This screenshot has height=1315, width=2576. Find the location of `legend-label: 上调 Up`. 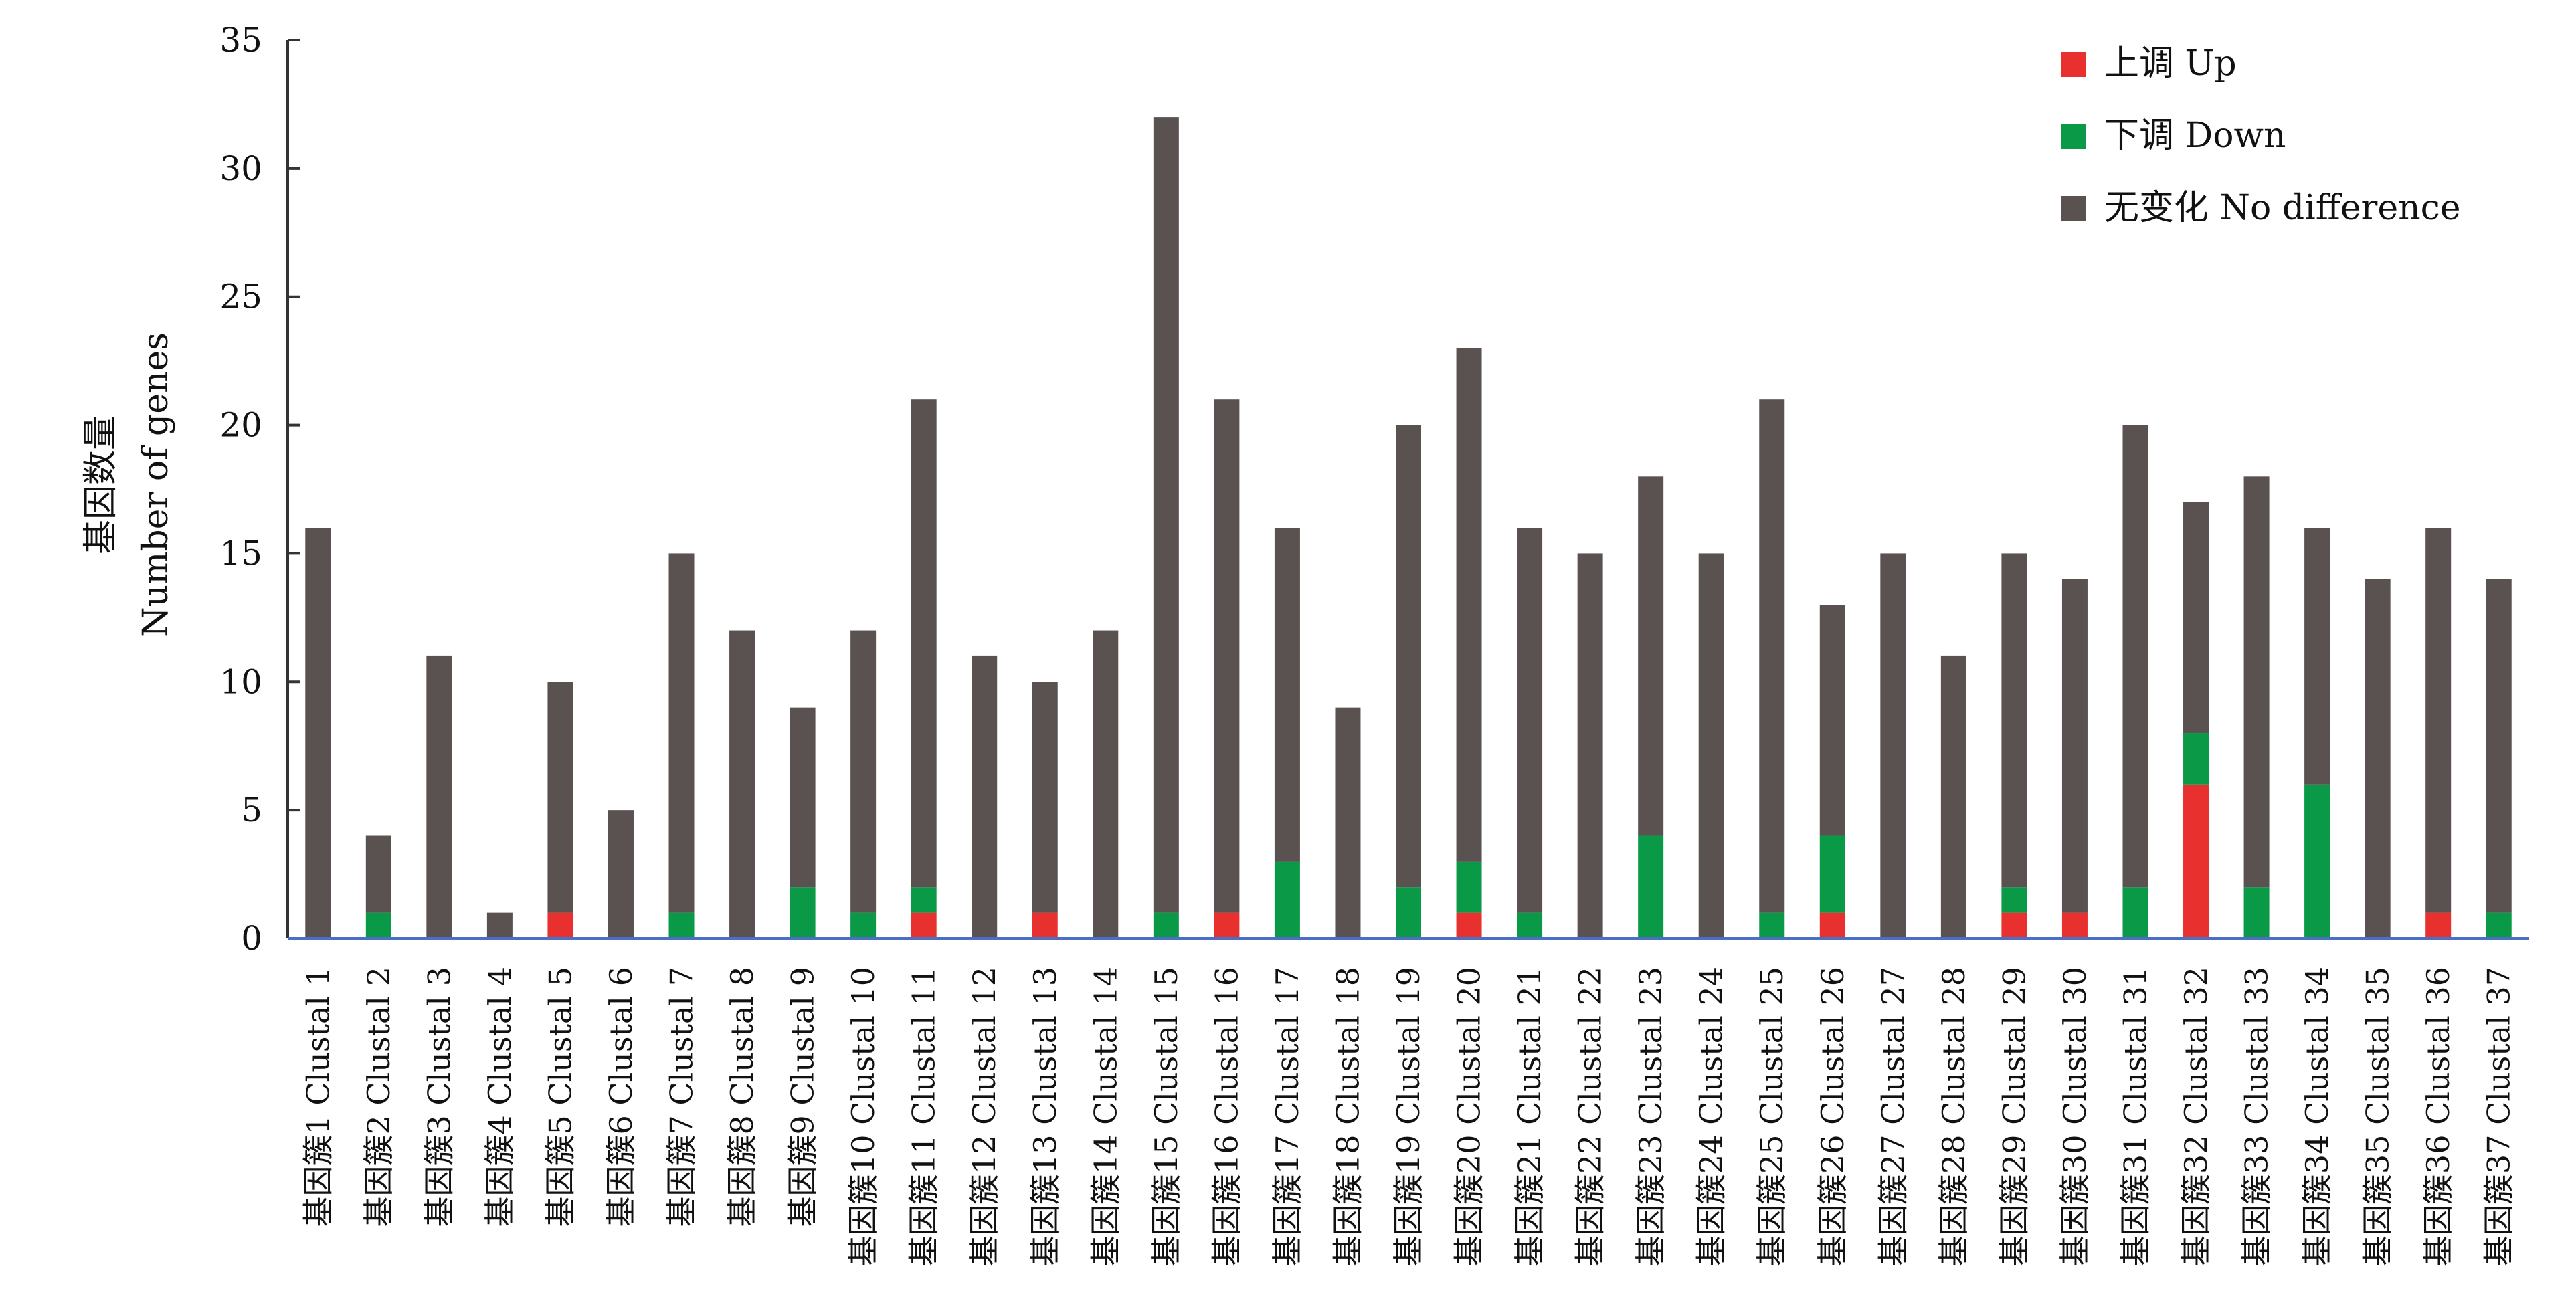

legend-label: 上调 Up is located at coordinates (2170, 63).